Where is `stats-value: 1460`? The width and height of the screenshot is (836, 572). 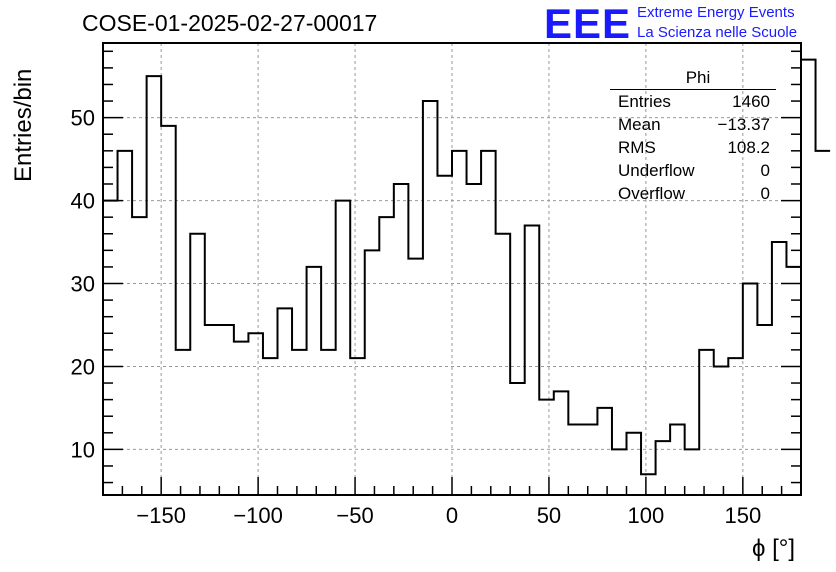 stats-value: 1460 is located at coordinates (751, 101).